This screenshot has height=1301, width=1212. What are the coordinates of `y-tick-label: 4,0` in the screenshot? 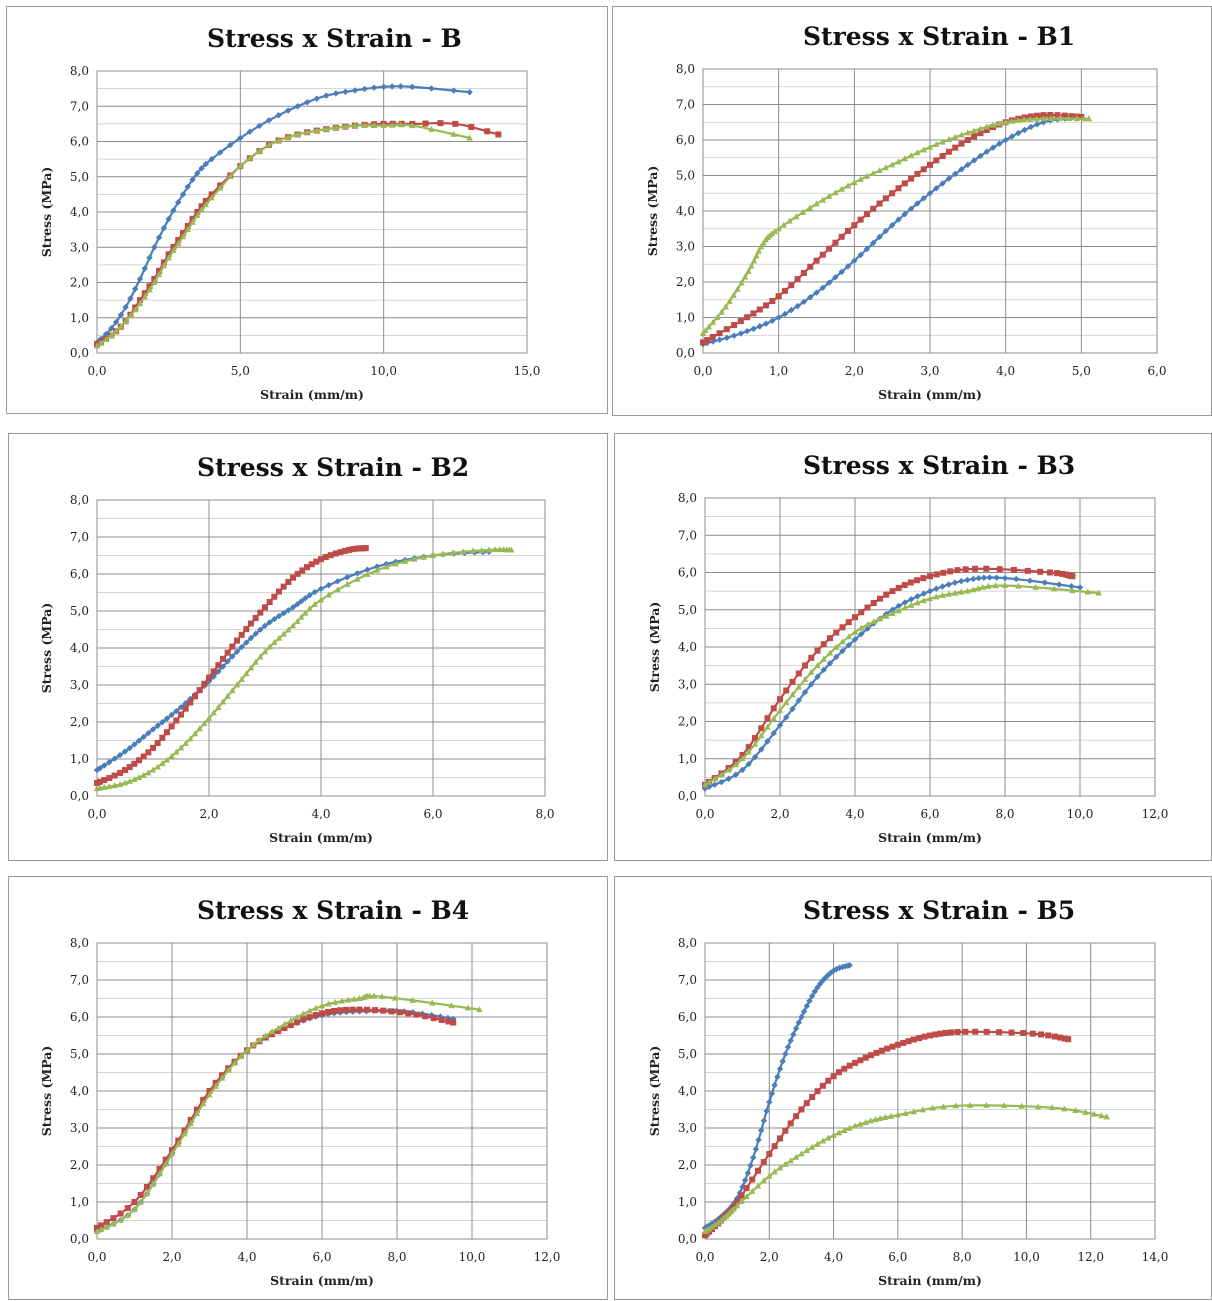 It's located at (685, 211).